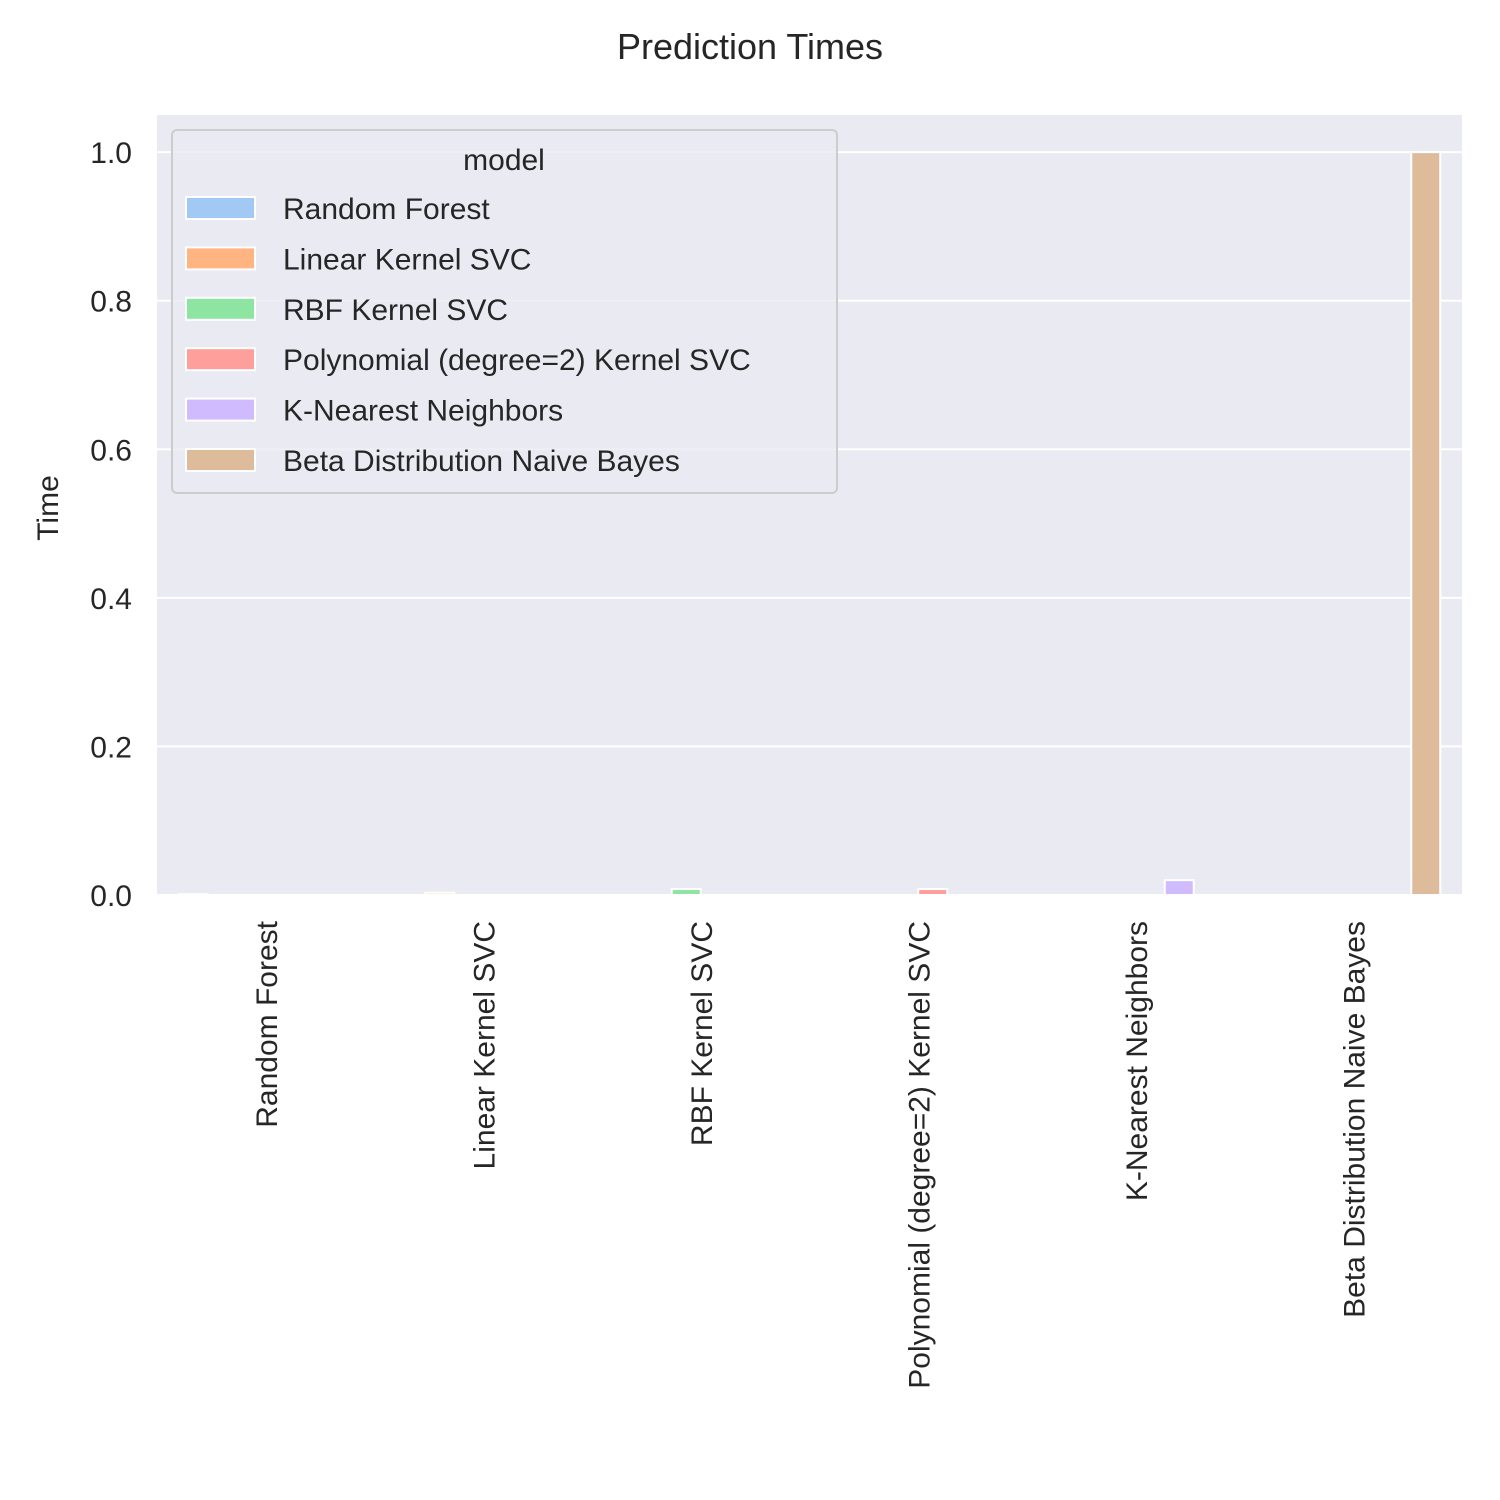 This screenshot has height=1500, width=1500. What do you see at coordinates (48, 508) in the screenshot?
I see `y-axis-label: Time` at bounding box center [48, 508].